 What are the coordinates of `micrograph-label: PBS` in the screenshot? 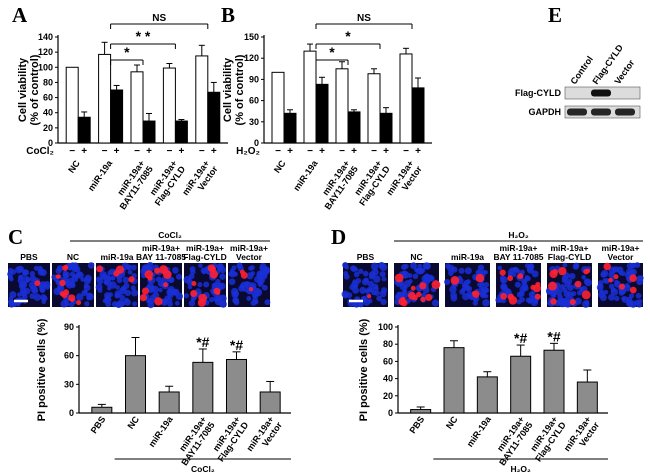 It's located at (29, 257).